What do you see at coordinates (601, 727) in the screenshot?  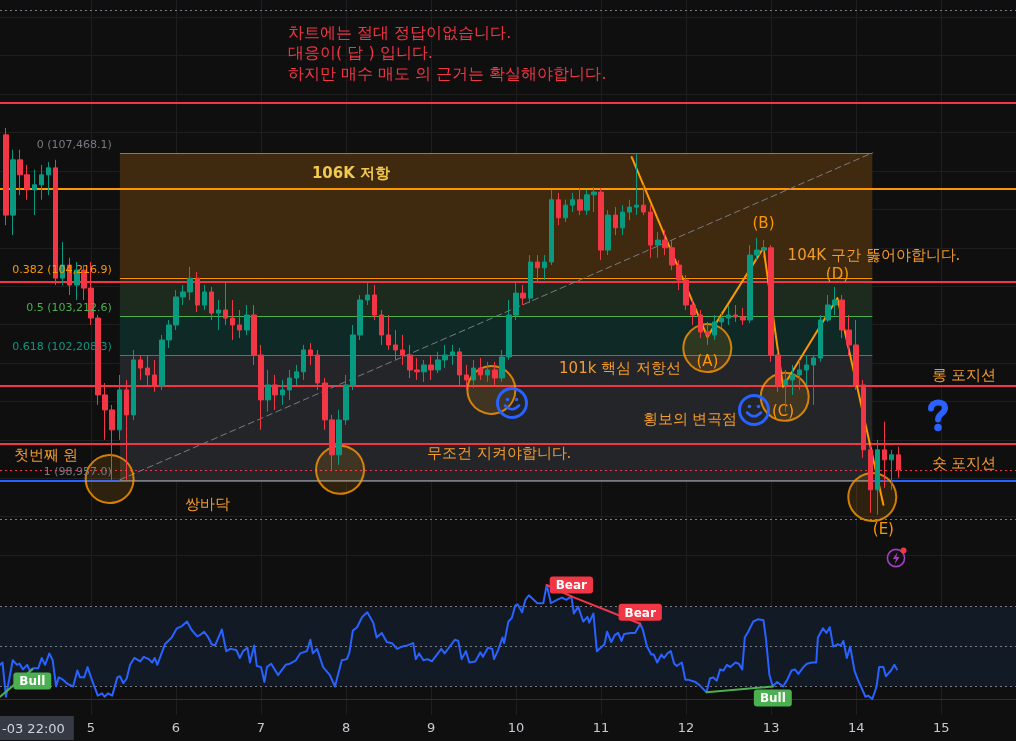 I see `x-tick-label: 11` at bounding box center [601, 727].